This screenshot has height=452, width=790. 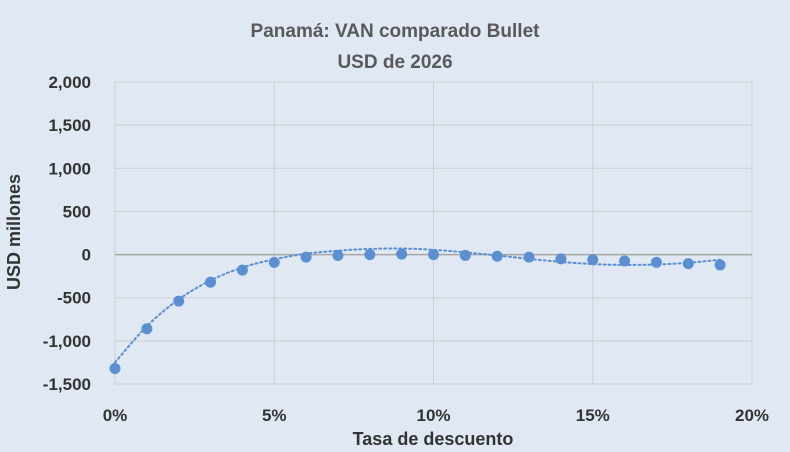 I want to click on y-tick-label: 0, so click(x=86, y=255).